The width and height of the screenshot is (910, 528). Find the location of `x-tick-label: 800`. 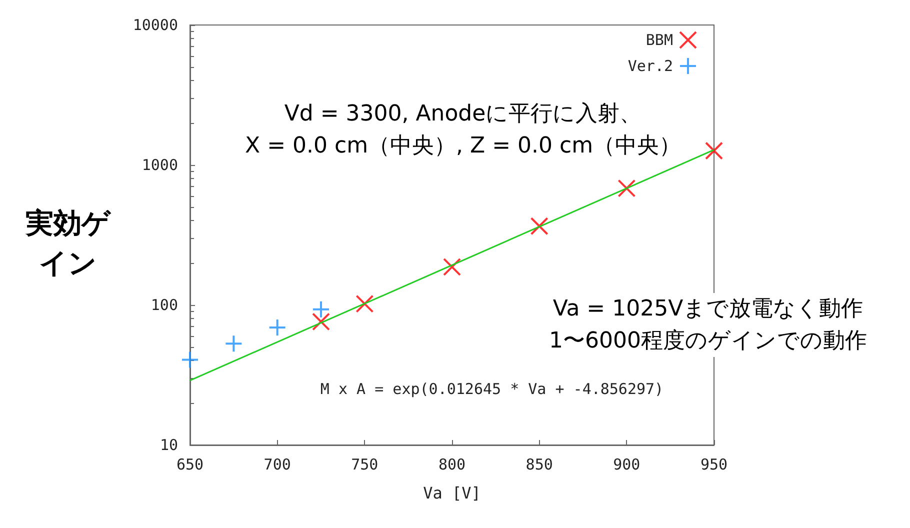

x-tick-label: 800 is located at coordinates (452, 465).